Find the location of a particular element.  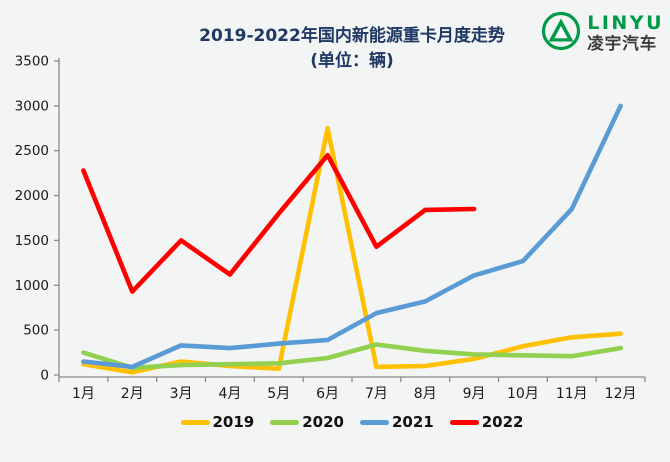

y-tick-label: 500 is located at coordinates (36, 331).